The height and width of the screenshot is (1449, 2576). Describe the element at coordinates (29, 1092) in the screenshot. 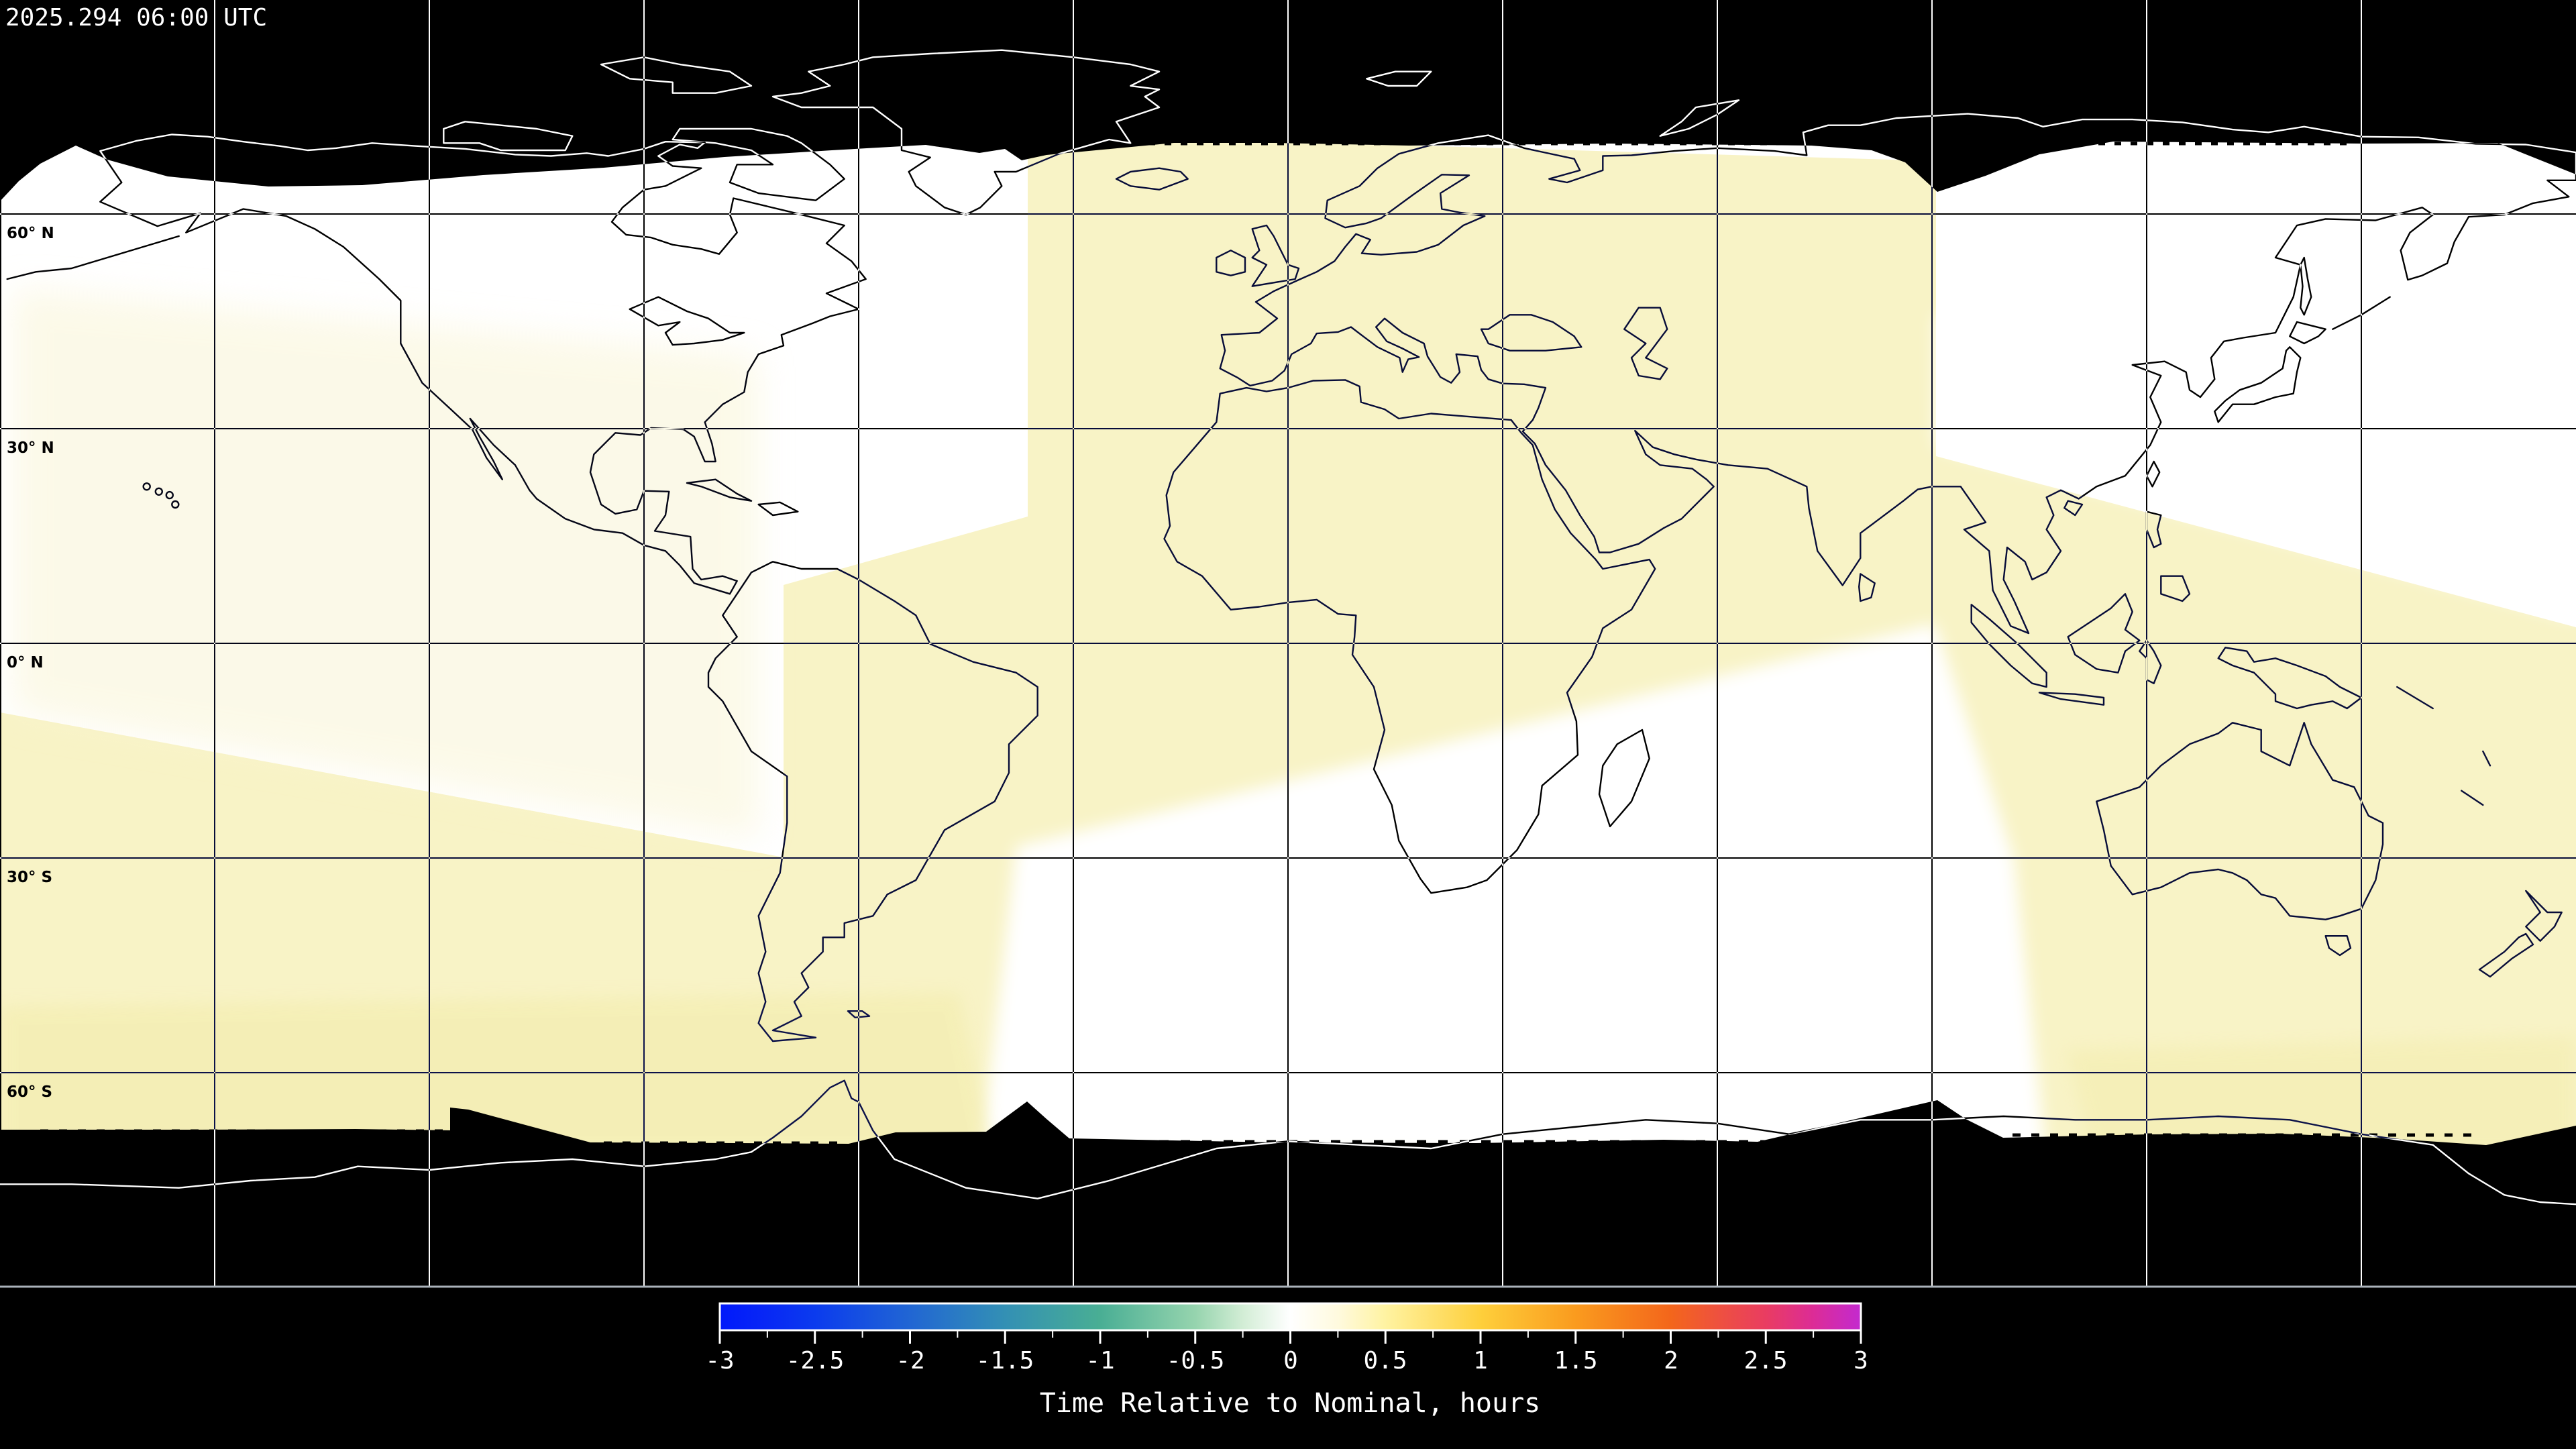

I see `lat-label-60s: 60° S` at that location.